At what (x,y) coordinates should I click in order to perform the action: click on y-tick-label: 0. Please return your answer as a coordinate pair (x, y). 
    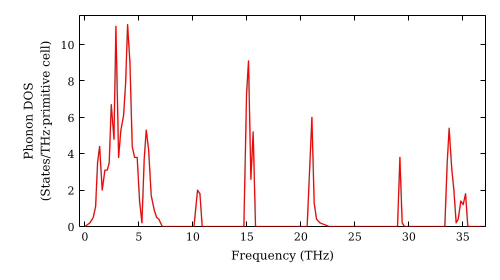
    Looking at the image, I should click on (71, 227).